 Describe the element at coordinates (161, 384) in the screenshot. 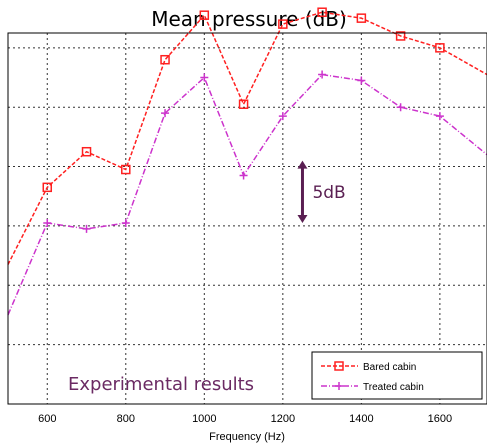

I see `experimental-results-note: Experimental results` at that location.